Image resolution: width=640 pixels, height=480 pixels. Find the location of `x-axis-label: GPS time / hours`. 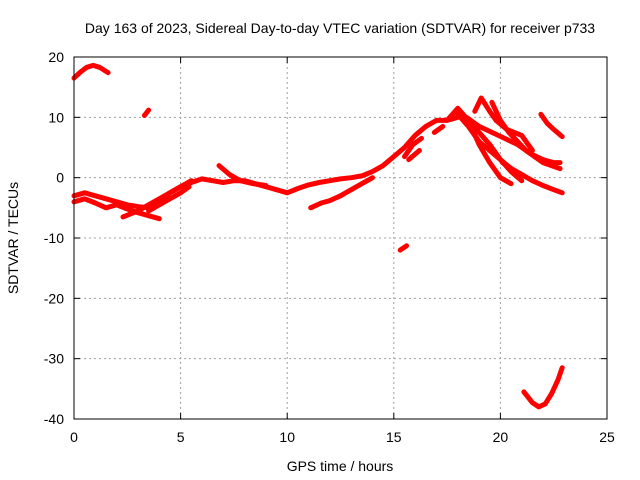

x-axis-label: GPS time / hours is located at coordinates (340, 466).